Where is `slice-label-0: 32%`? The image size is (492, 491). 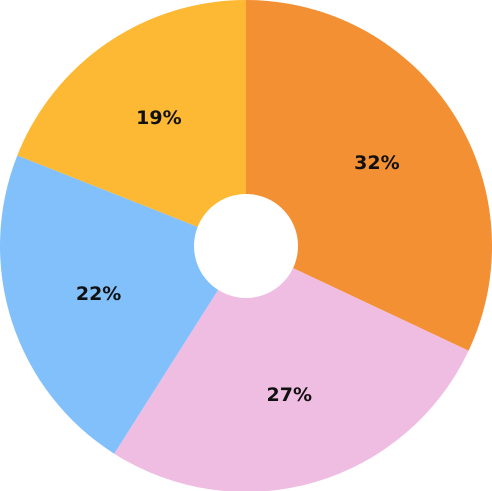 slice-label-0: 32% is located at coordinates (376, 163).